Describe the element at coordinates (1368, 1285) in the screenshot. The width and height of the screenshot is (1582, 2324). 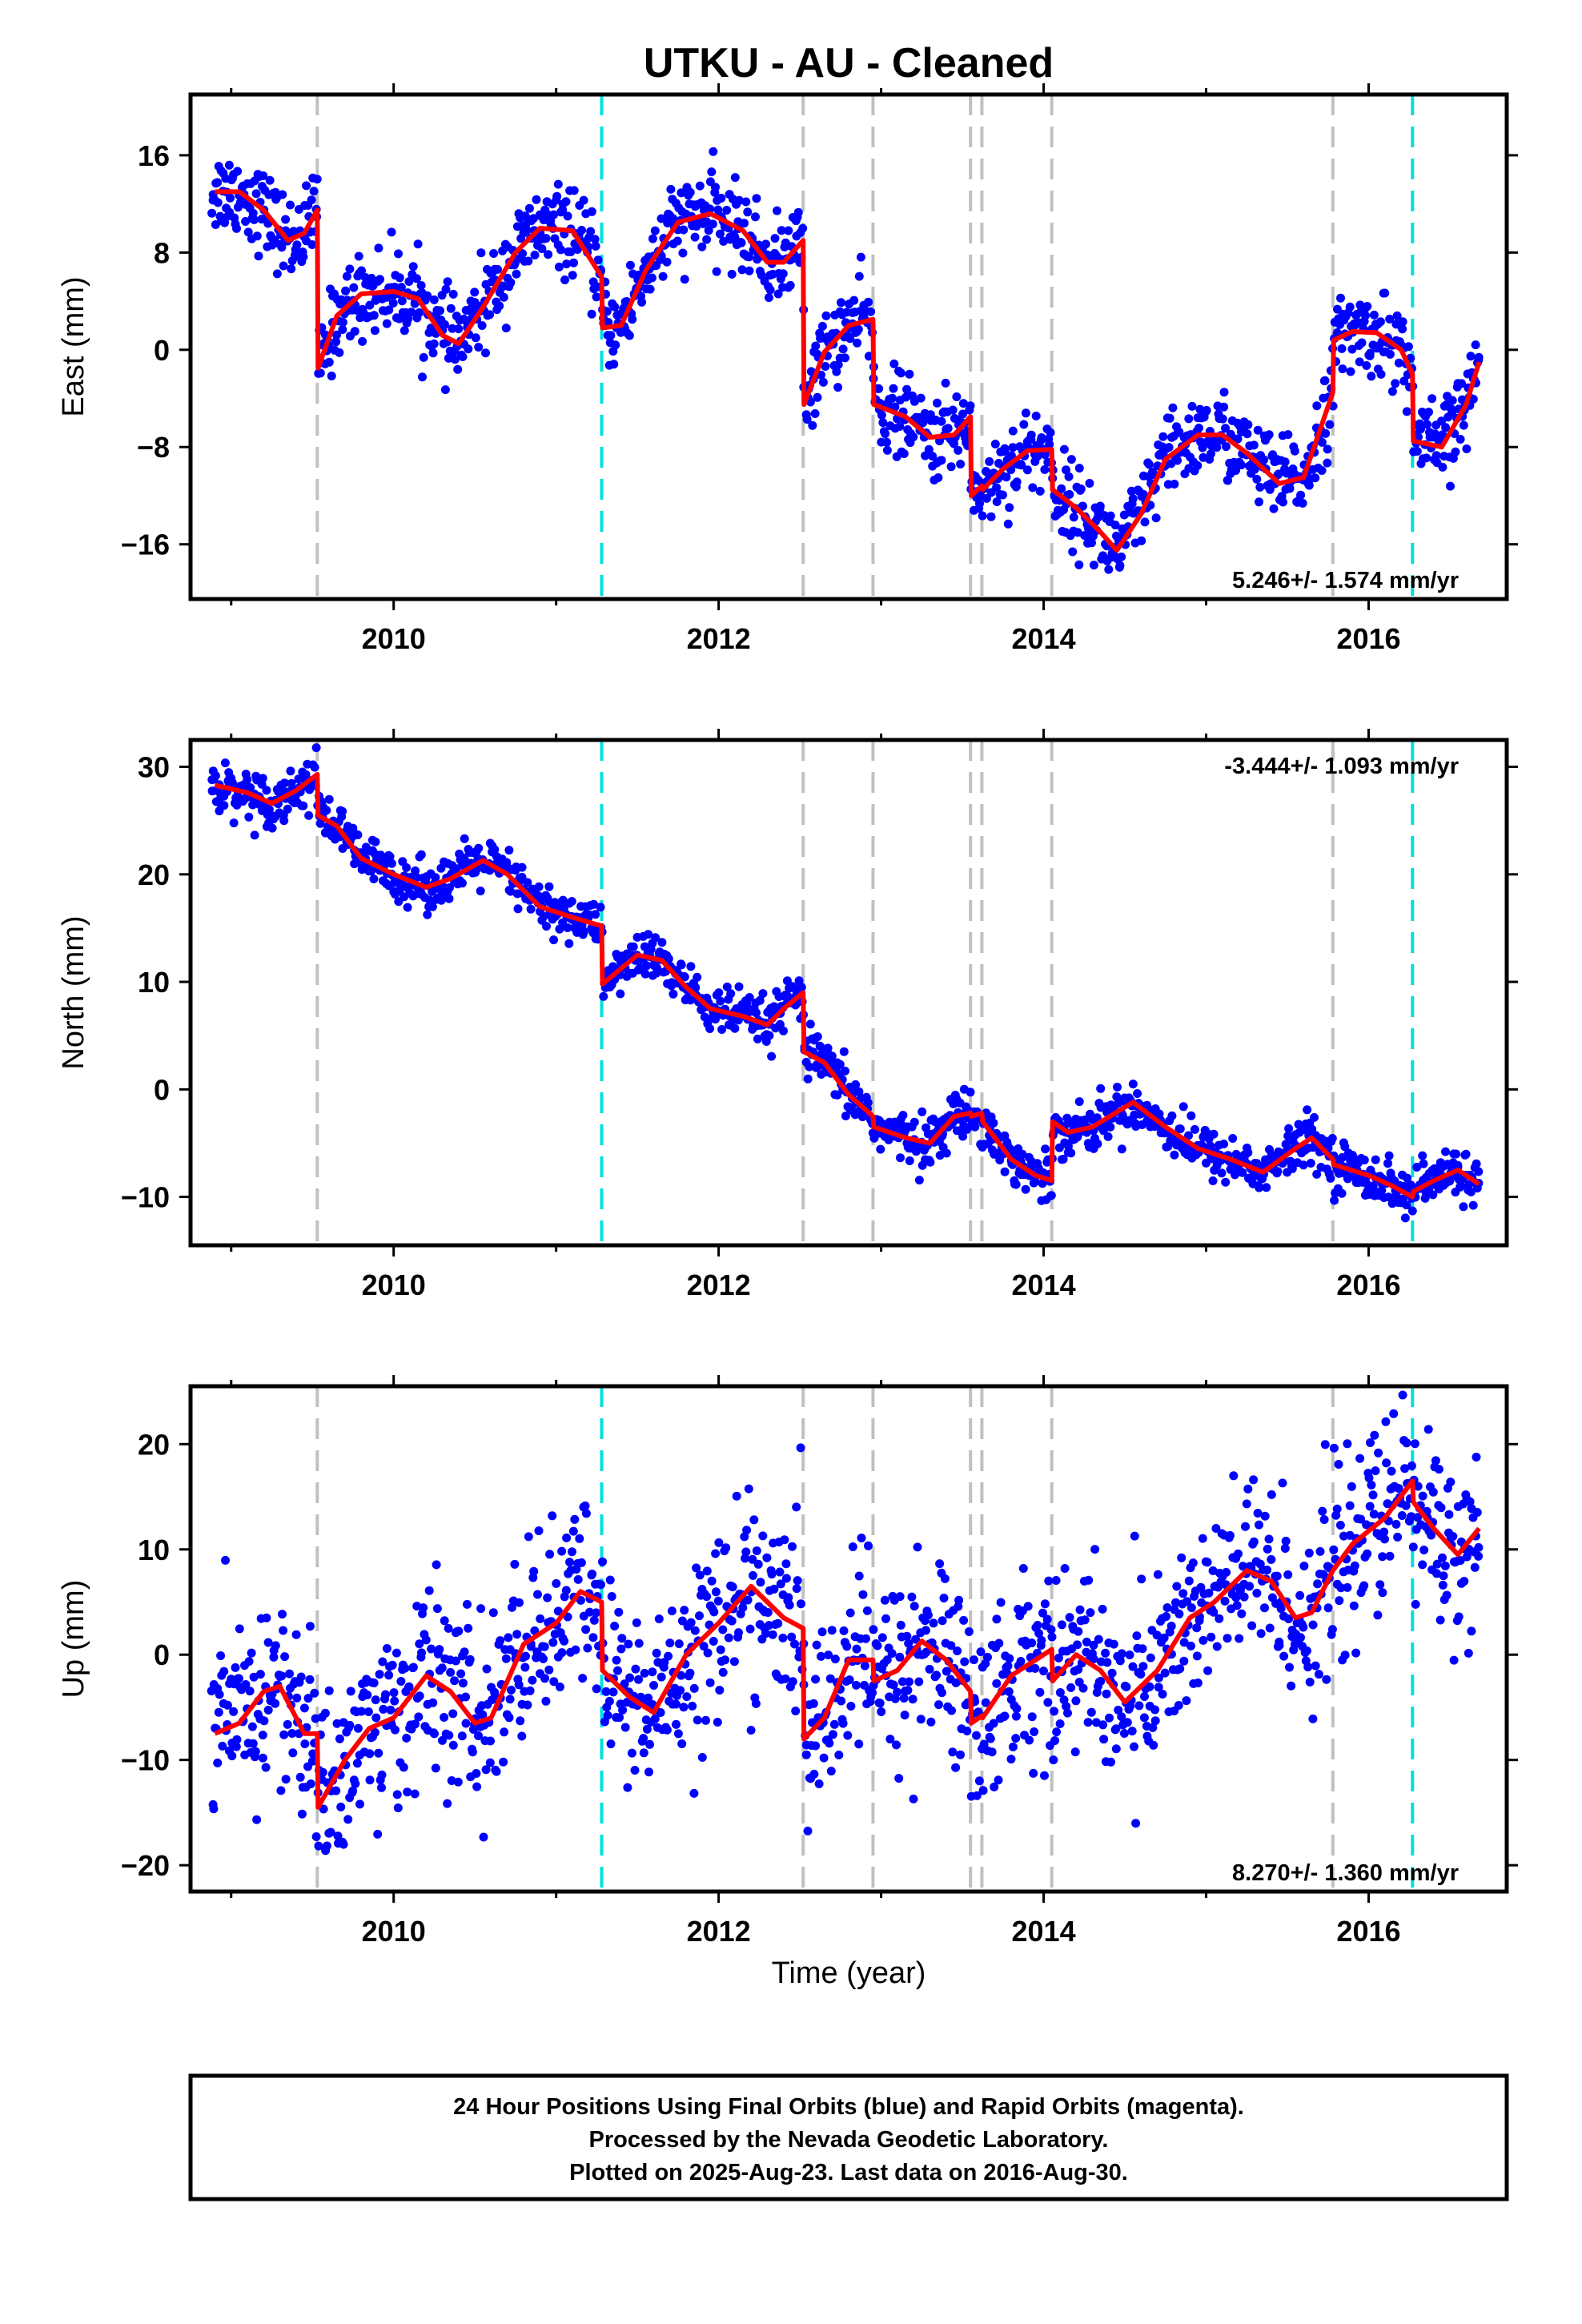
I see `north-x-tick-label: 2016` at that location.